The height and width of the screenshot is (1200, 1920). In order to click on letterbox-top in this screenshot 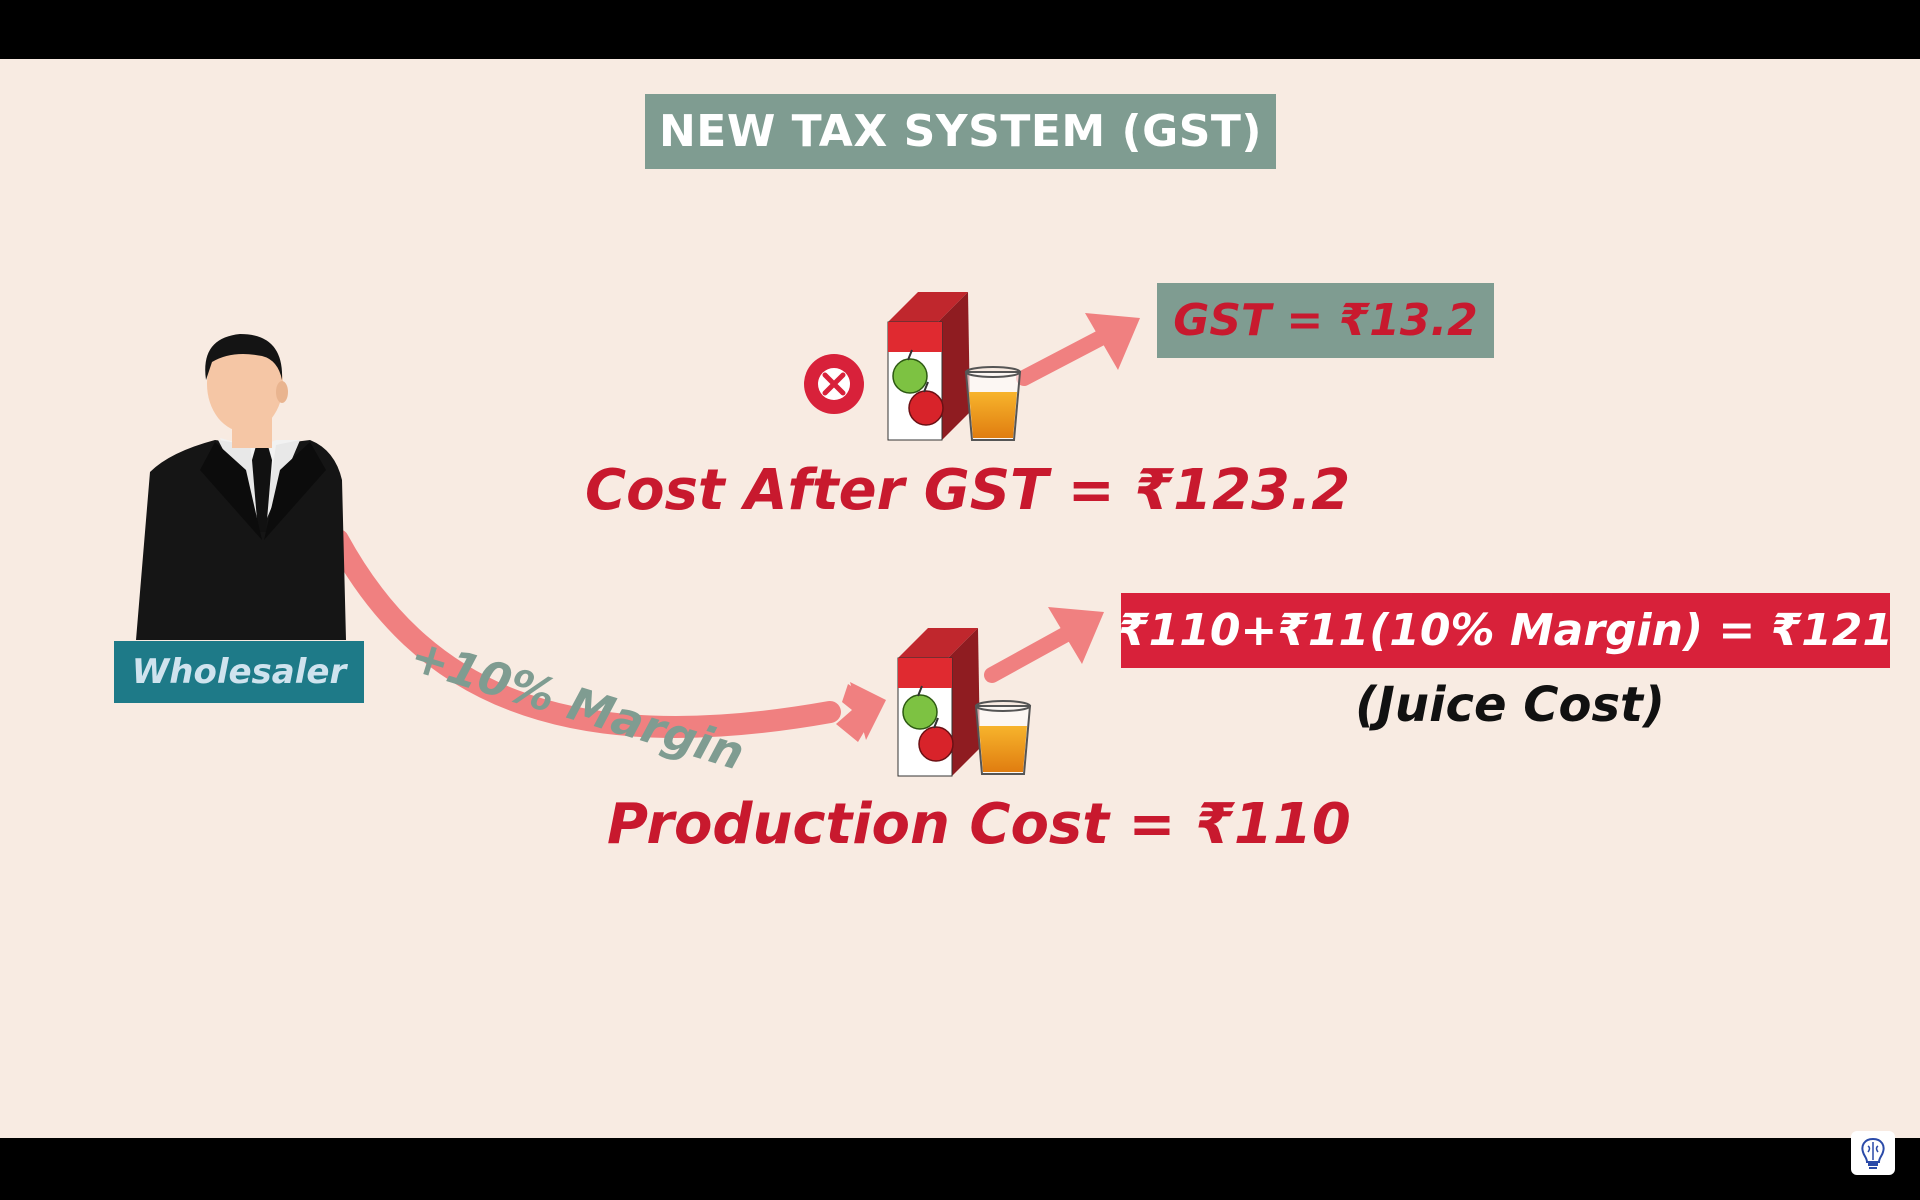, I will do `click(960, 29)`.